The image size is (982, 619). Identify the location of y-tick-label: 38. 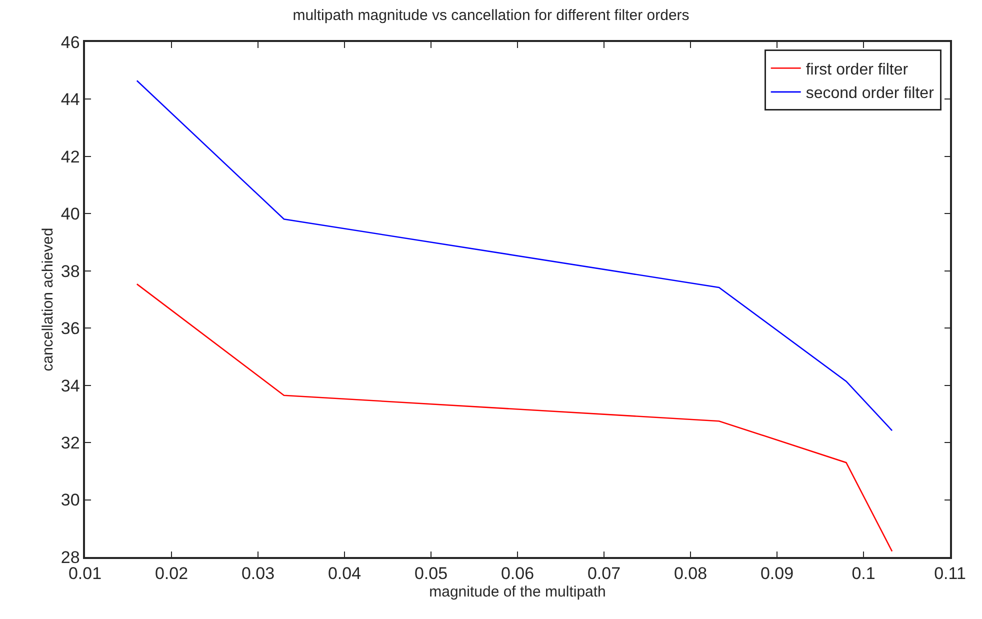
(70, 271).